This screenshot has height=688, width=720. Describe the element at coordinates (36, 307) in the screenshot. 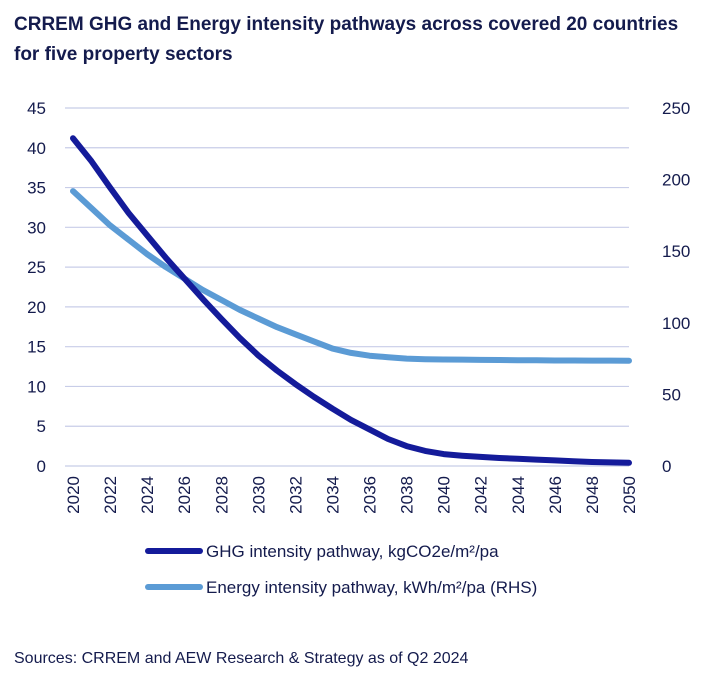

I see `y-left-tick-label: 20` at that location.